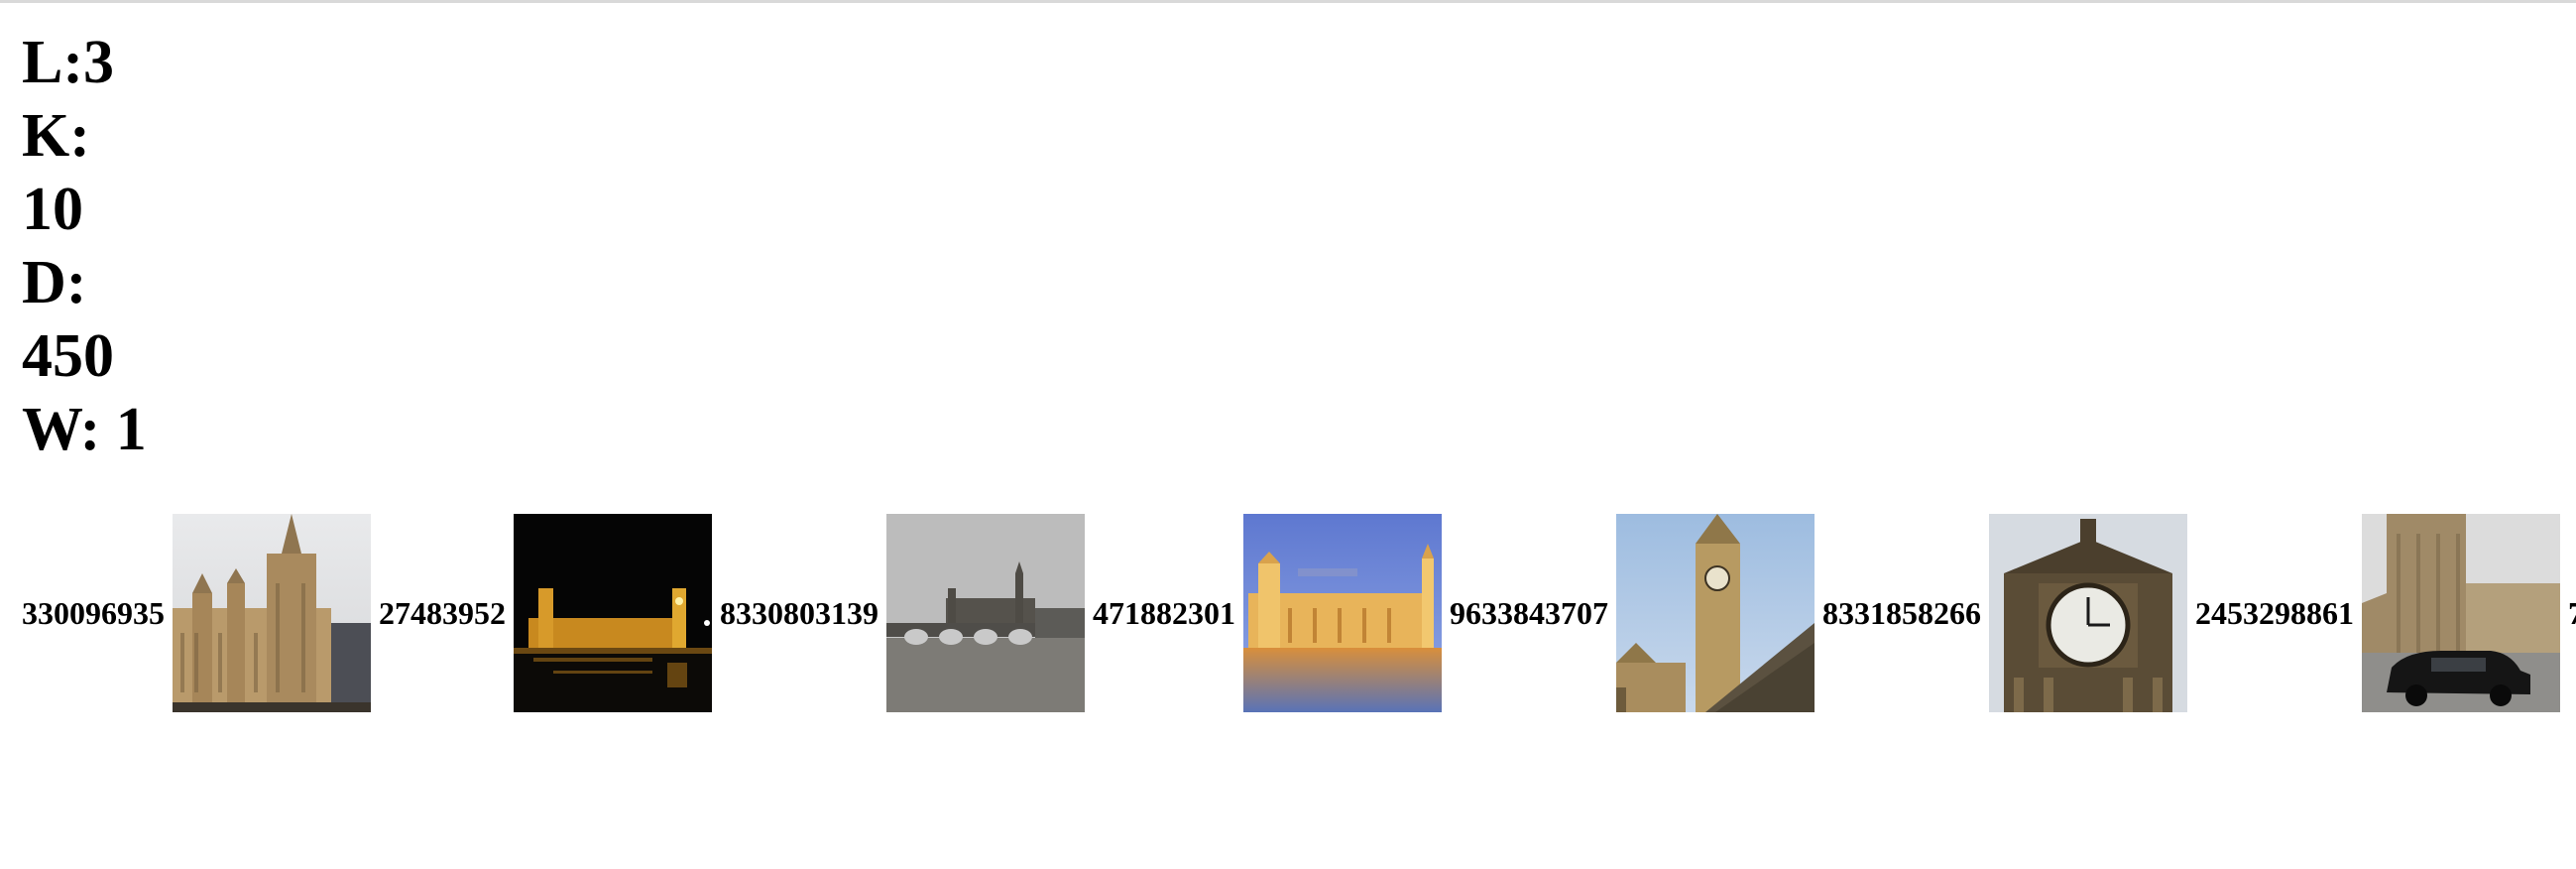  I want to click on result-id: 7, so click(2572, 613).